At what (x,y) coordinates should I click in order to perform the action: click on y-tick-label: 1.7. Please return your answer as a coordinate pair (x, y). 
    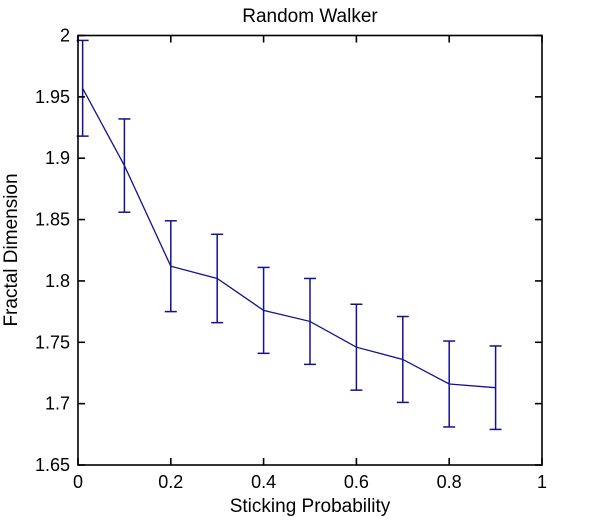
    Looking at the image, I should click on (57, 404).